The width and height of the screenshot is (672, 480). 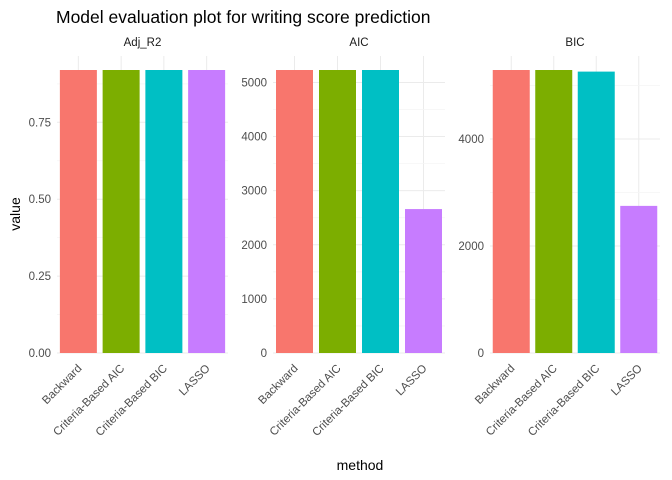 What do you see at coordinates (40, 277) in the screenshot?
I see `y-tick-label: 0.25` at bounding box center [40, 277].